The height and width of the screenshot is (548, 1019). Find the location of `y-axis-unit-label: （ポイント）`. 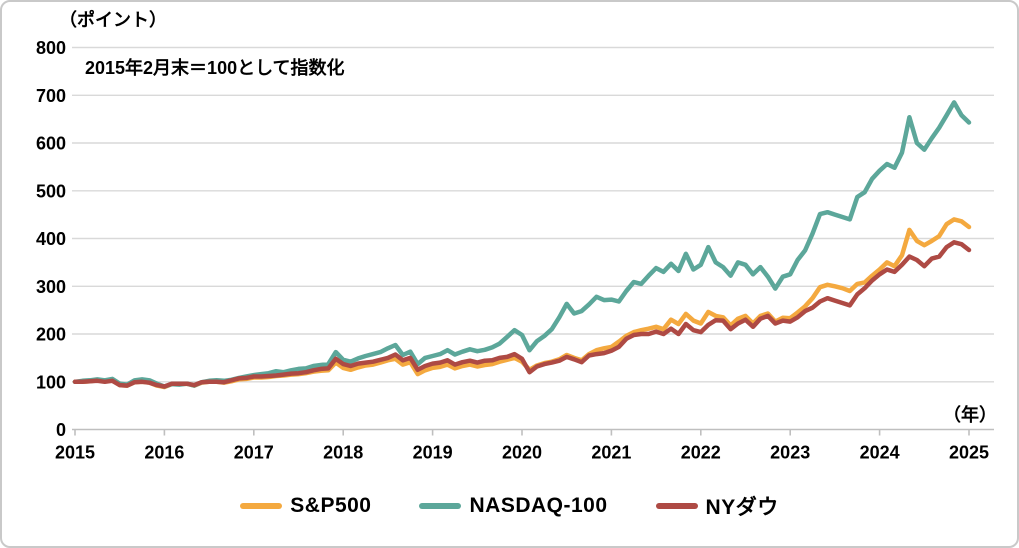

y-axis-unit-label: （ポイント） is located at coordinates (113, 20).